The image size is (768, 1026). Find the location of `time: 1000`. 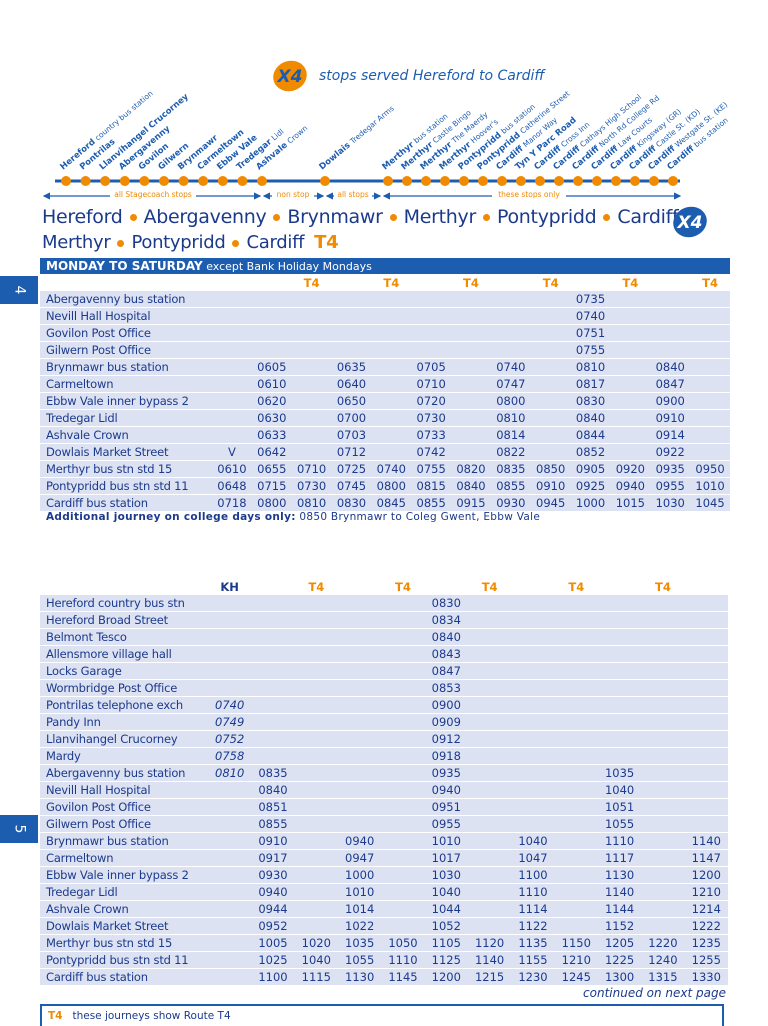

time: 1000 is located at coordinates (590, 503).